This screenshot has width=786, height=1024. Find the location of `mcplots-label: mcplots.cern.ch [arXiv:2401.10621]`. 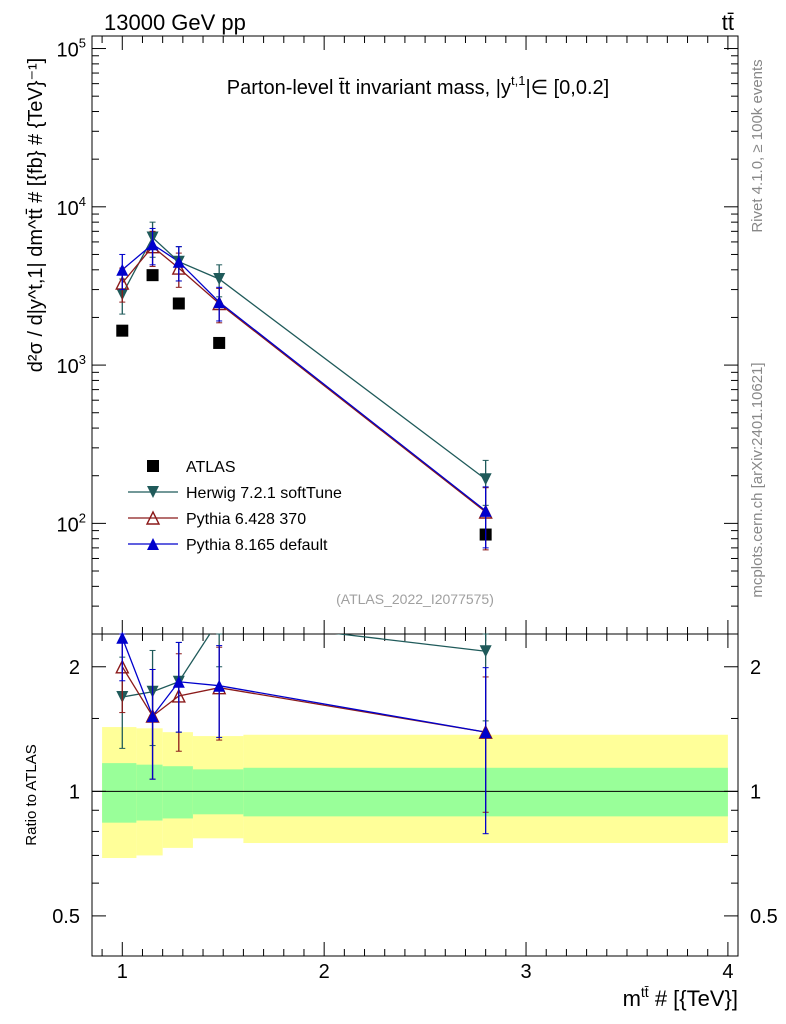

mcplots-label: mcplots.cern.ch [arXiv:2401.10621] is located at coordinates (757, 479).